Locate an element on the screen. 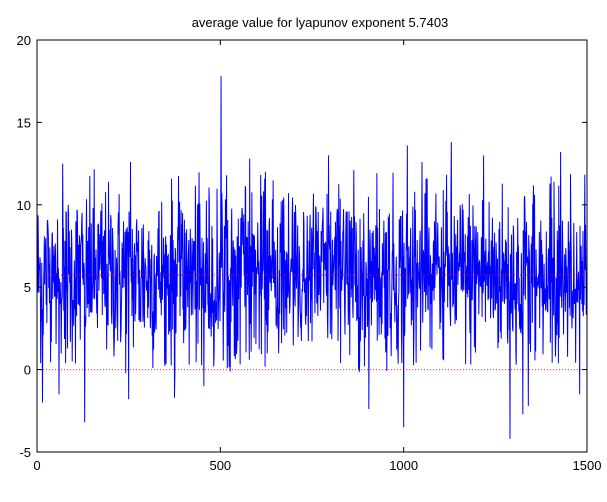  y-tick-label: -5 is located at coordinates (25, 452).